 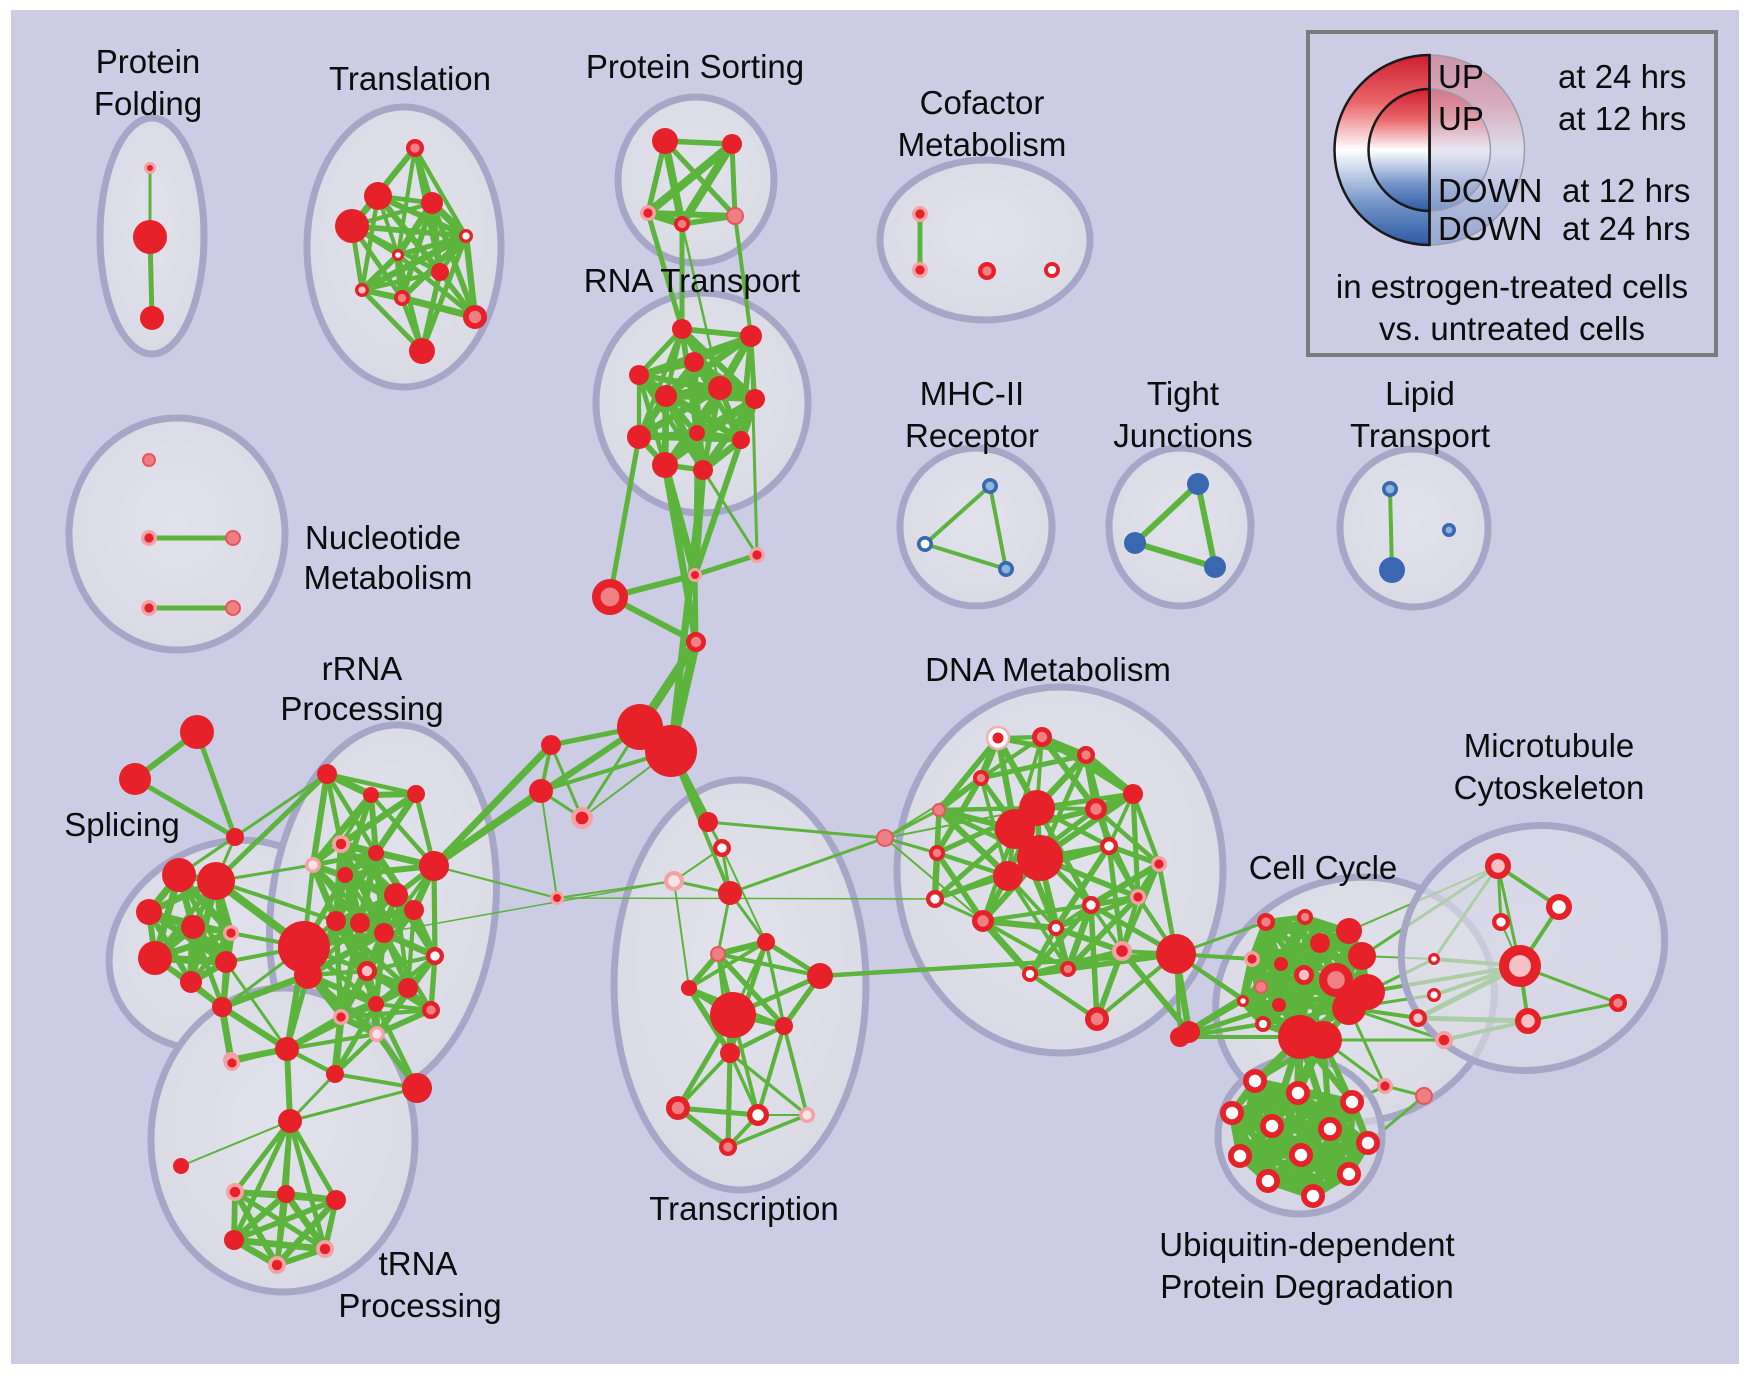 What do you see at coordinates (982, 102) in the screenshot?
I see `svg-text: Cofactor` at bounding box center [982, 102].